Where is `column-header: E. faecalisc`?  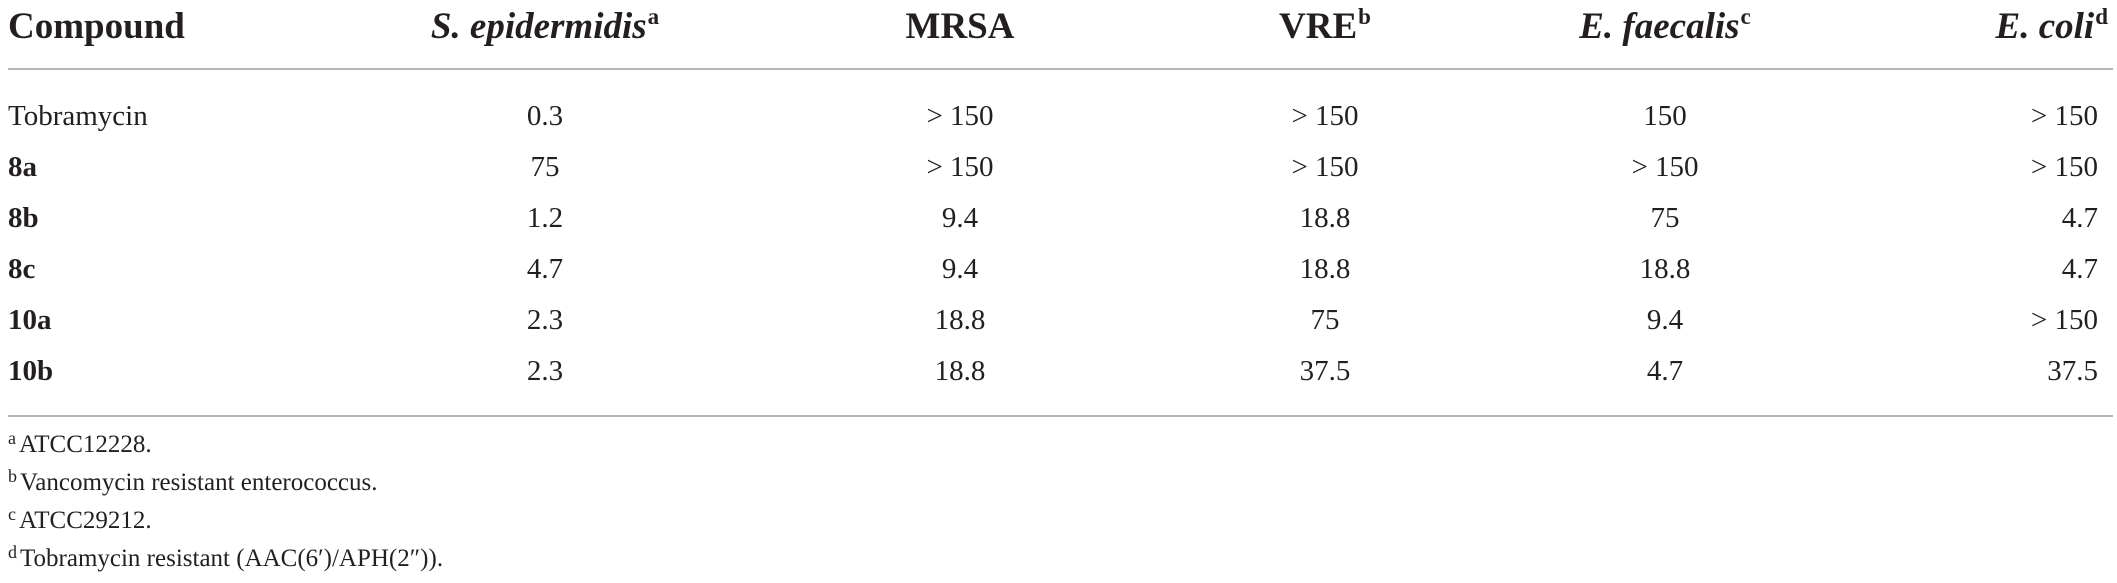
column-header: E. faecalisc is located at coordinates (1665, 26).